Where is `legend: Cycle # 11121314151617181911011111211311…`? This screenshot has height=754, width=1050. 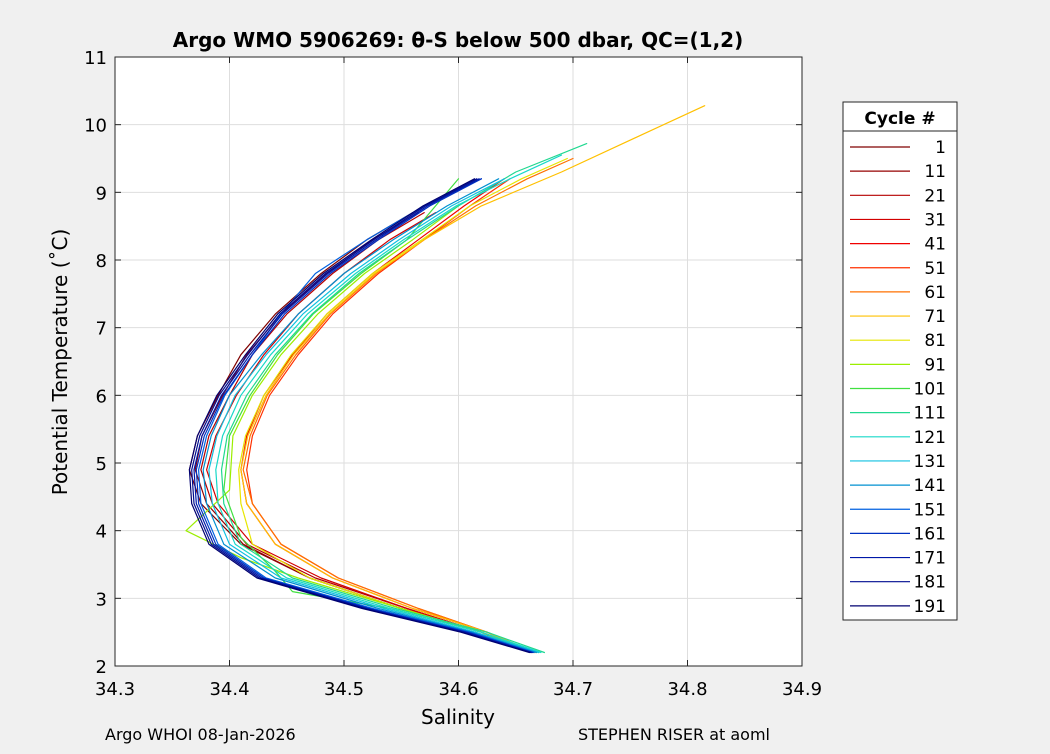 legend: Cycle # 11121314151617181911011111211311… is located at coordinates (900, 361).